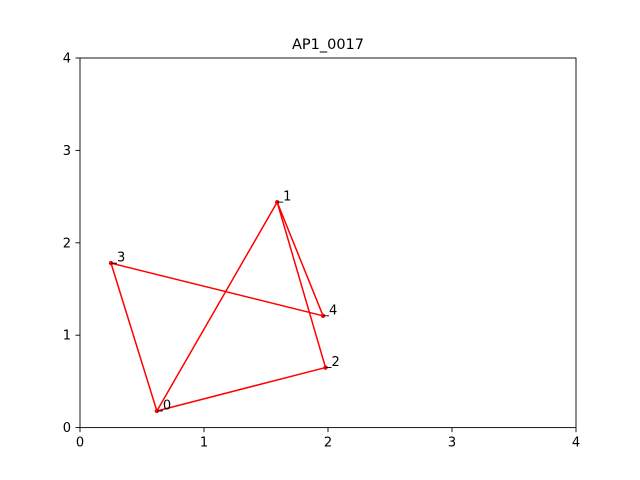  I want to click on y-tick-label: 1, so click(67, 336).